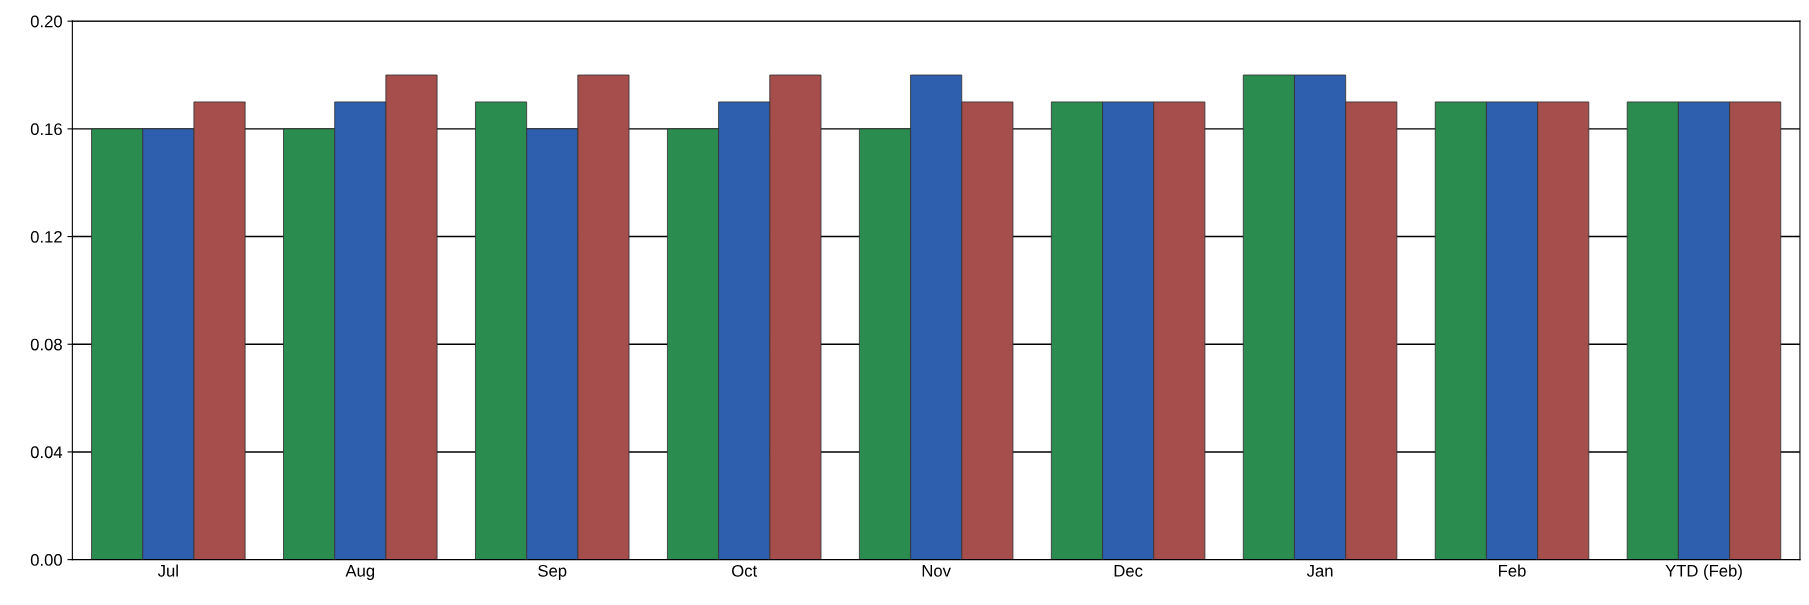  I want to click on x-tick-label: Oct, so click(745, 570).